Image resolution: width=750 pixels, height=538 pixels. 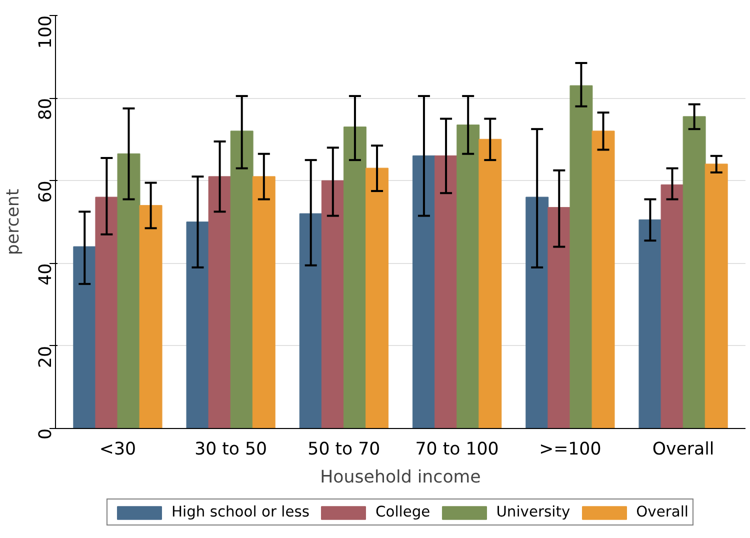 What do you see at coordinates (46, 32) in the screenshot?
I see `y-tick-label: 100` at bounding box center [46, 32].